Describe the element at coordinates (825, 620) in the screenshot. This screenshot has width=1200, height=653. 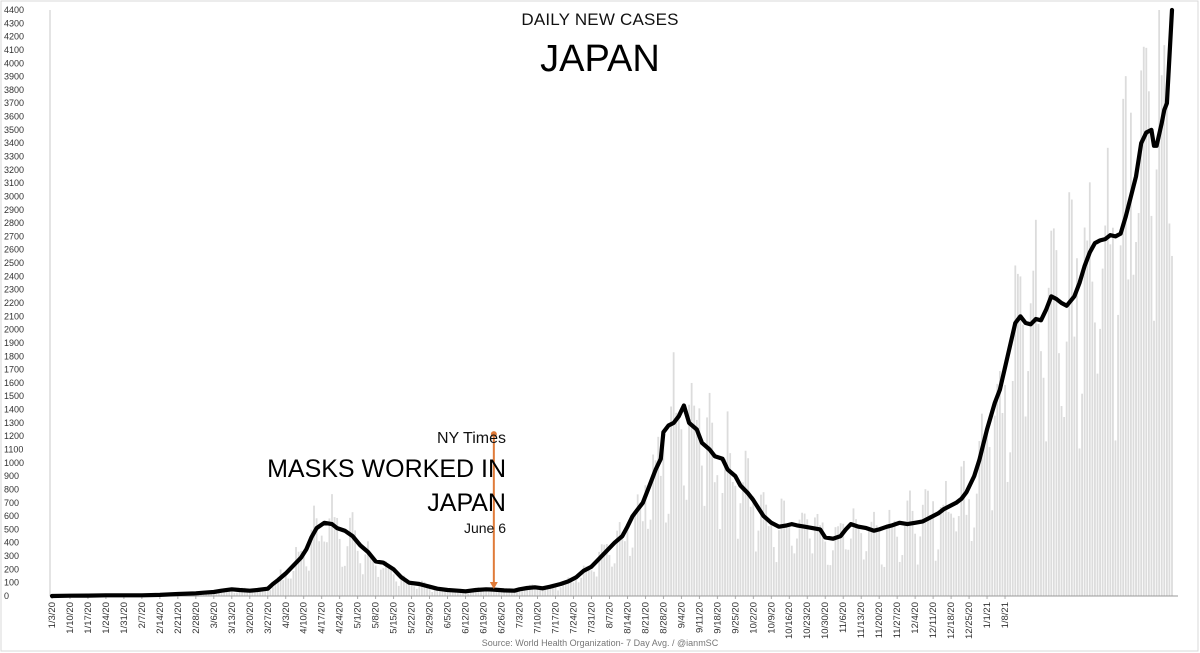
I see `x-tick-label: 10/30/20` at that location.